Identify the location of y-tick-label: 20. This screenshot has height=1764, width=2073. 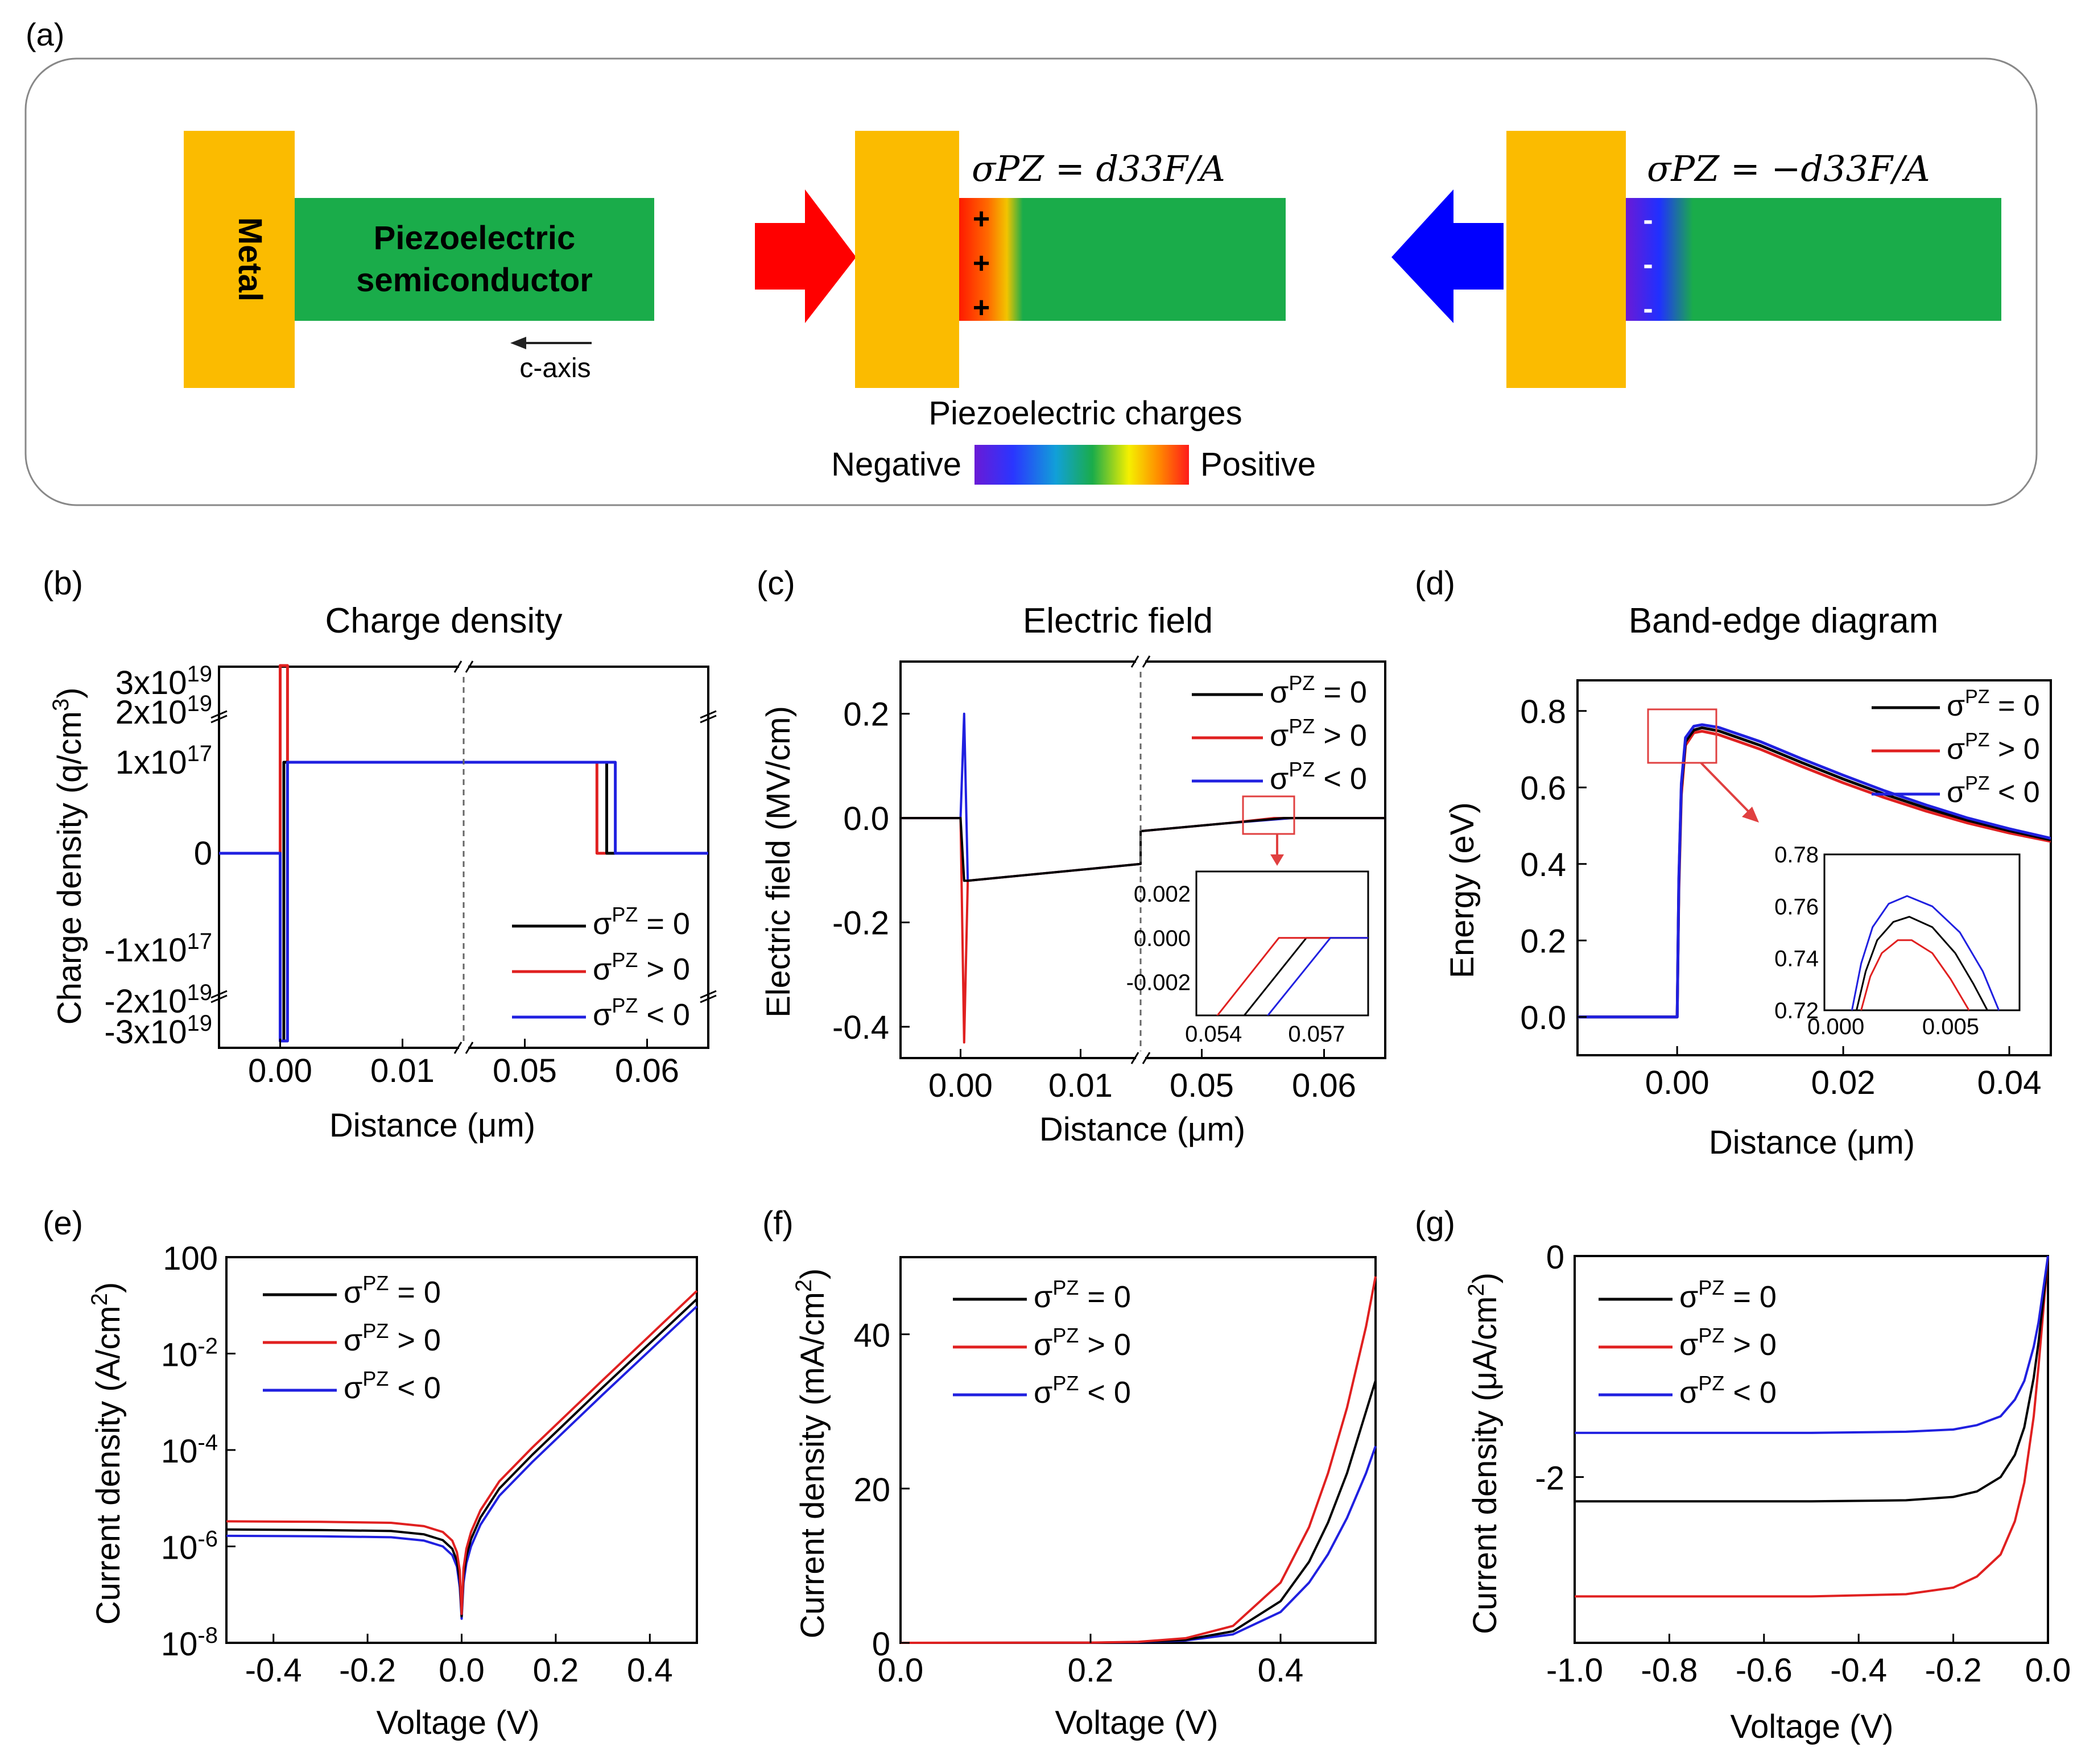
(871, 1490).